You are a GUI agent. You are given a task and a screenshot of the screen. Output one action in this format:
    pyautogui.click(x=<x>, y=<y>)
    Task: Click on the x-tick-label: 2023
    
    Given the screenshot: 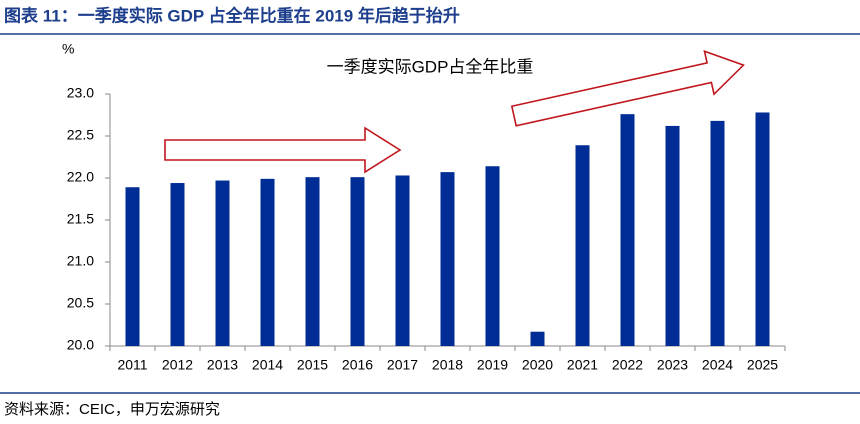 What is the action you would take?
    pyautogui.click(x=672, y=365)
    